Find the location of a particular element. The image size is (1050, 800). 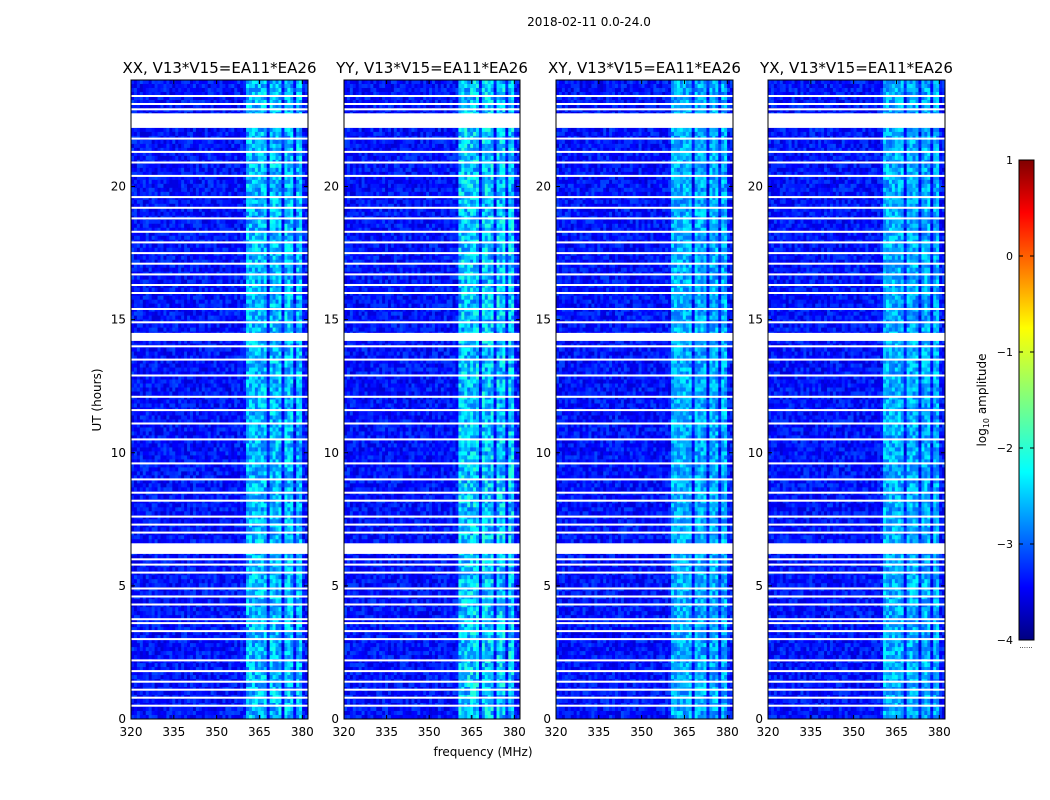

panel-2-title: YY, V13*V15=EA11*EA26 is located at coordinates (431, 68).